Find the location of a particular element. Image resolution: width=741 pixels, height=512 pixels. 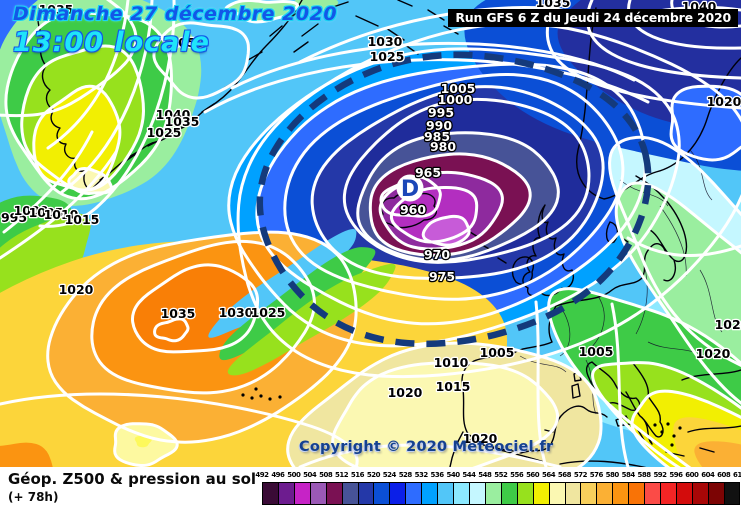

scale-tick-label: 520 is located at coordinates (373, 475).